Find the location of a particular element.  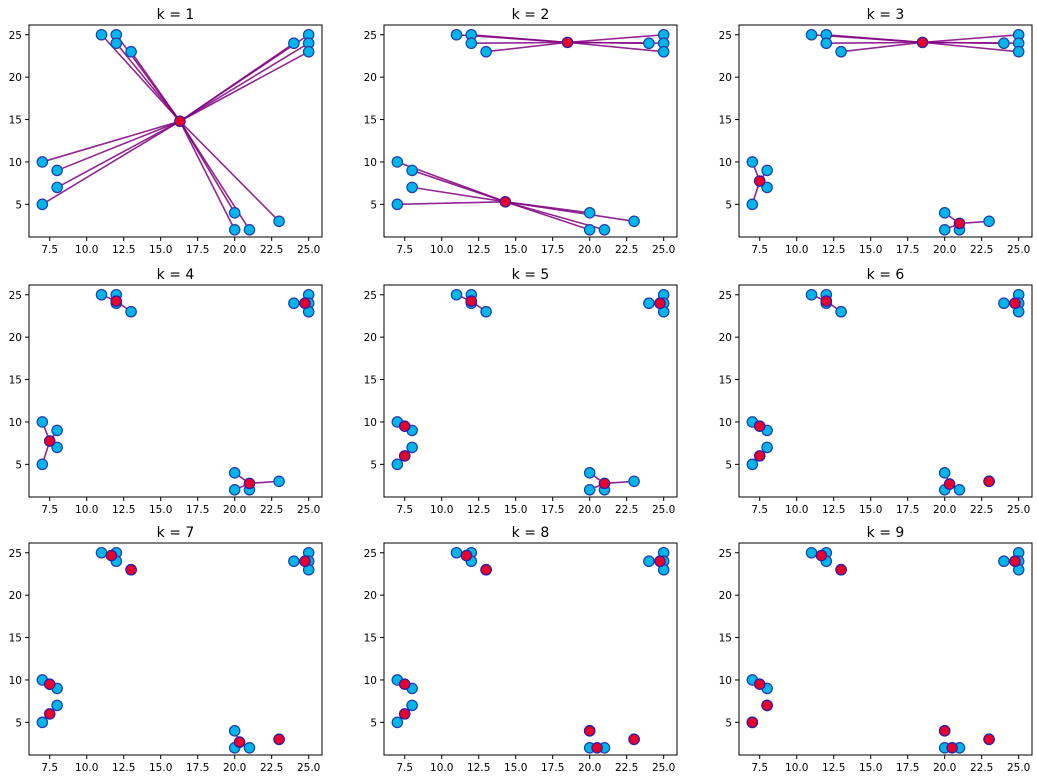

panel-title: k = 7 is located at coordinates (176, 533).